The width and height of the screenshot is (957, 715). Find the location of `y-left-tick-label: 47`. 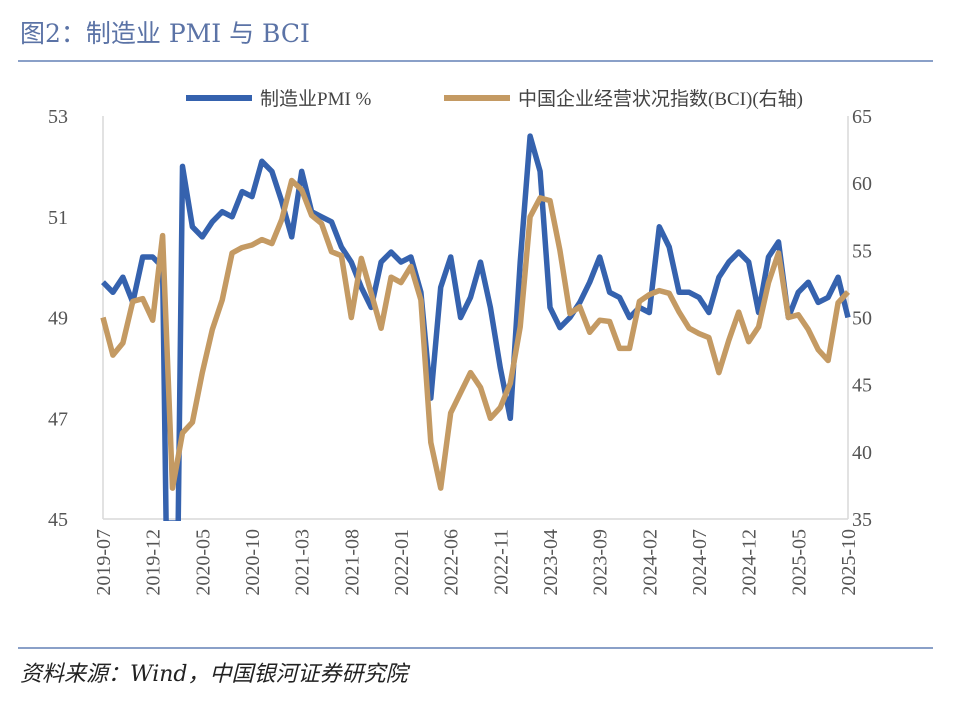

y-left-tick-label: 47 is located at coordinates (58, 419).